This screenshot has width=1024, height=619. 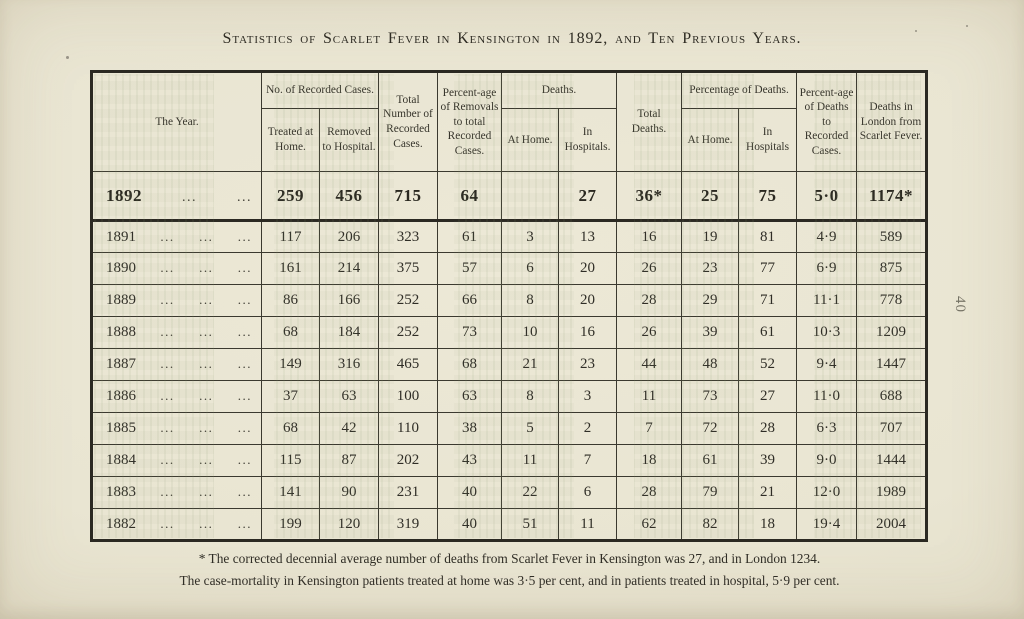 I want to click on value-cell: 117, so click(x=290, y=236).